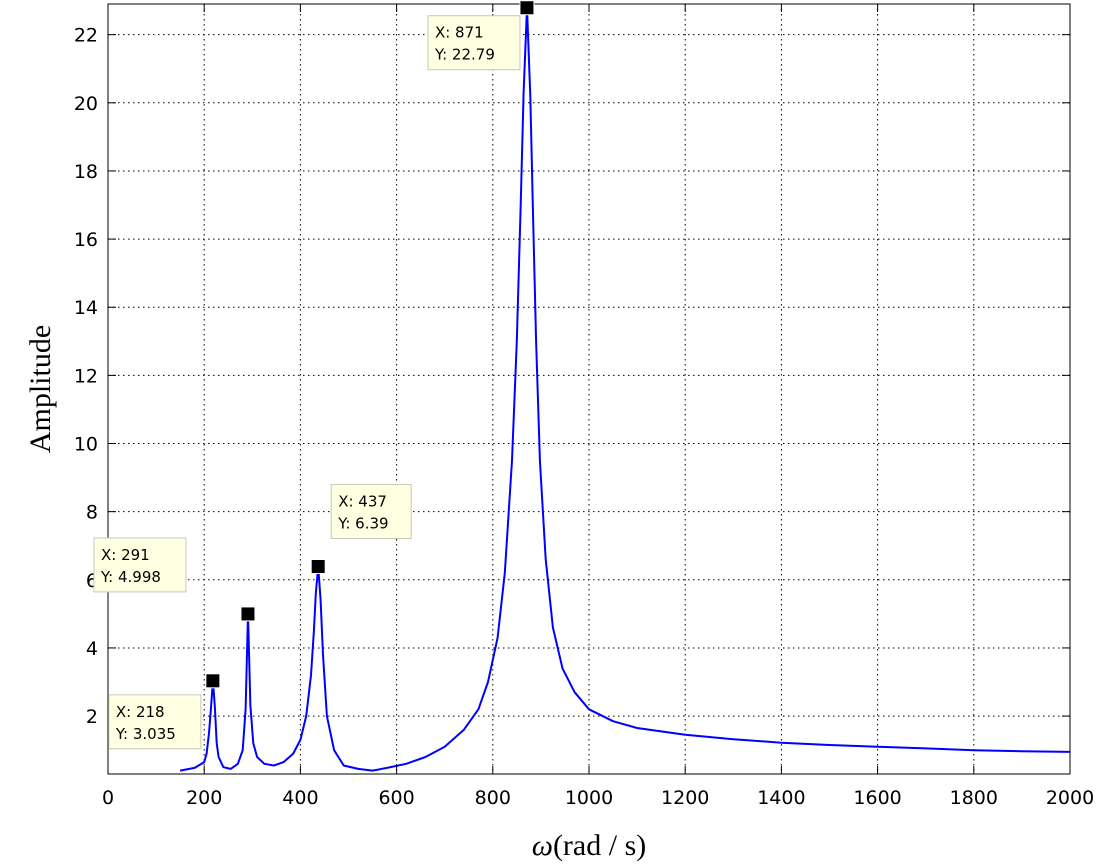 Image resolution: width=1102 pixels, height=868 pixels. I want to click on x-axis-title: ω(rad / s), so click(589, 845).